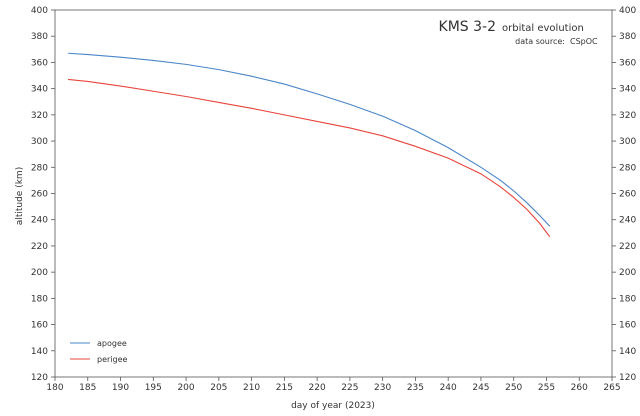 This screenshot has width=640, height=416. What do you see at coordinates (39, 247) in the screenshot?
I see `y-tick-label-left: 220` at bounding box center [39, 247].